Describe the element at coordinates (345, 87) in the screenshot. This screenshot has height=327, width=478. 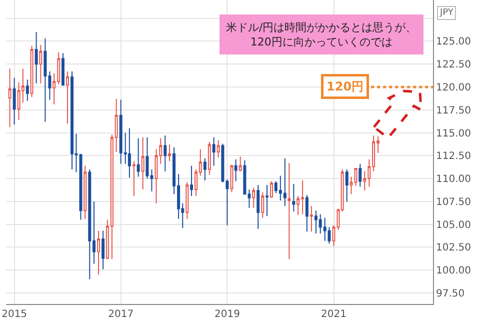
I see `ref-line-label: 120円` at that location.